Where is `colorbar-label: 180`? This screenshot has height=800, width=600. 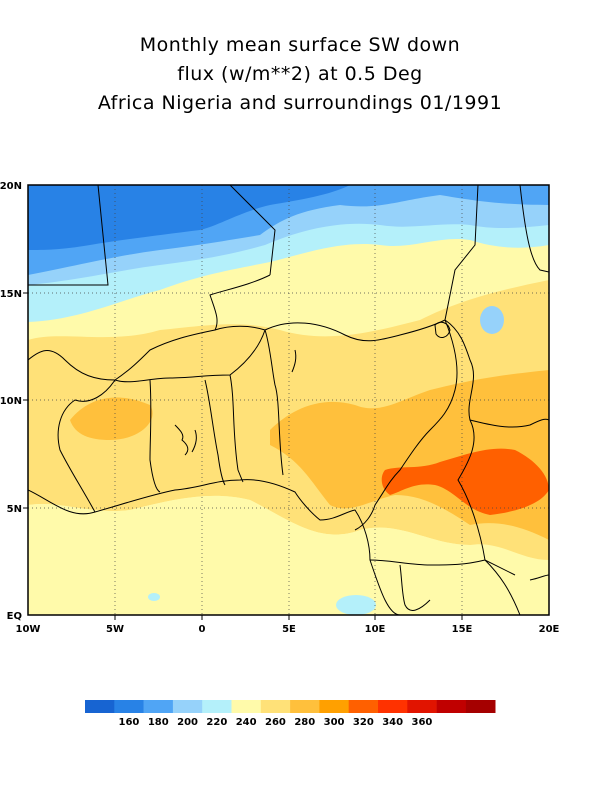
colorbar-label: 180 is located at coordinates (158, 722).